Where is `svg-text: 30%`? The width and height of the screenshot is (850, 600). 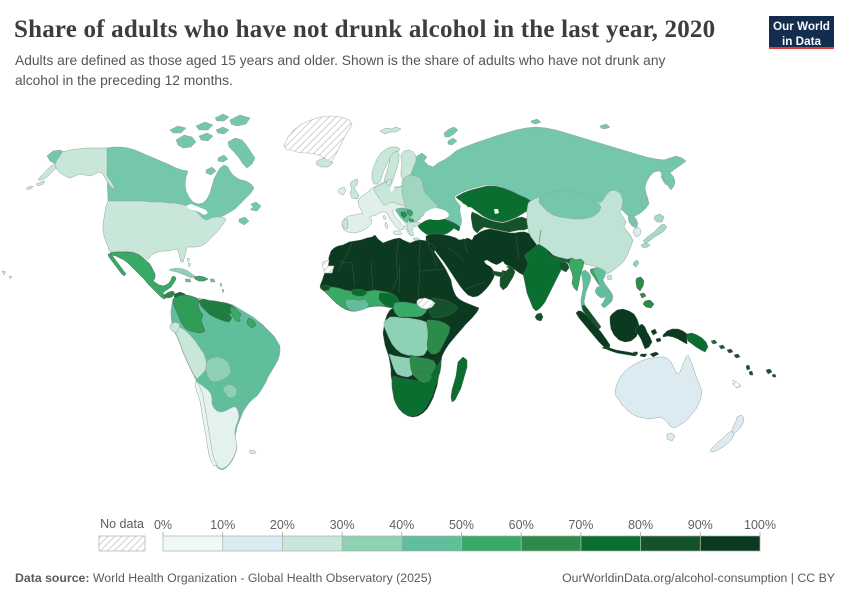
svg-text: 30% is located at coordinates (342, 525).